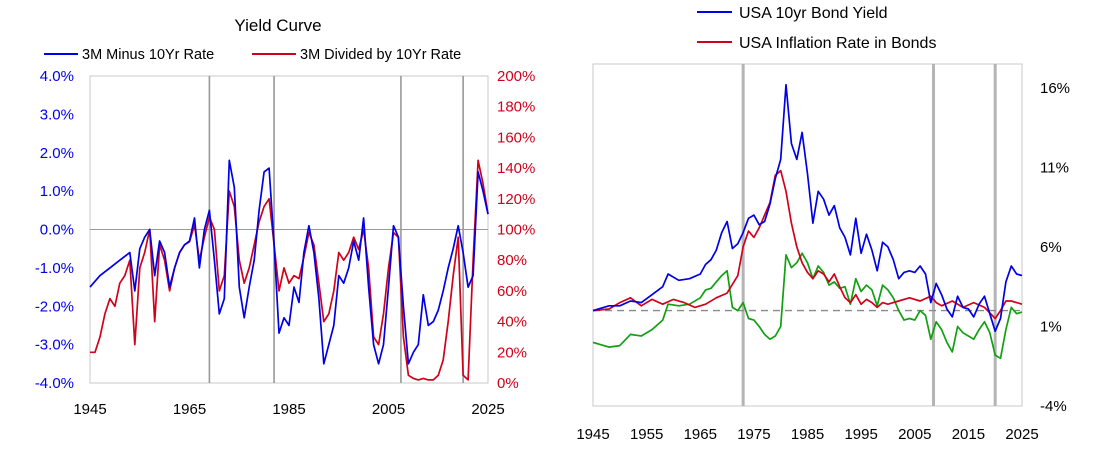  Describe the element at coordinates (54, 383) in the screenshot. I see `y-tick-left: -4.0%` at that location.